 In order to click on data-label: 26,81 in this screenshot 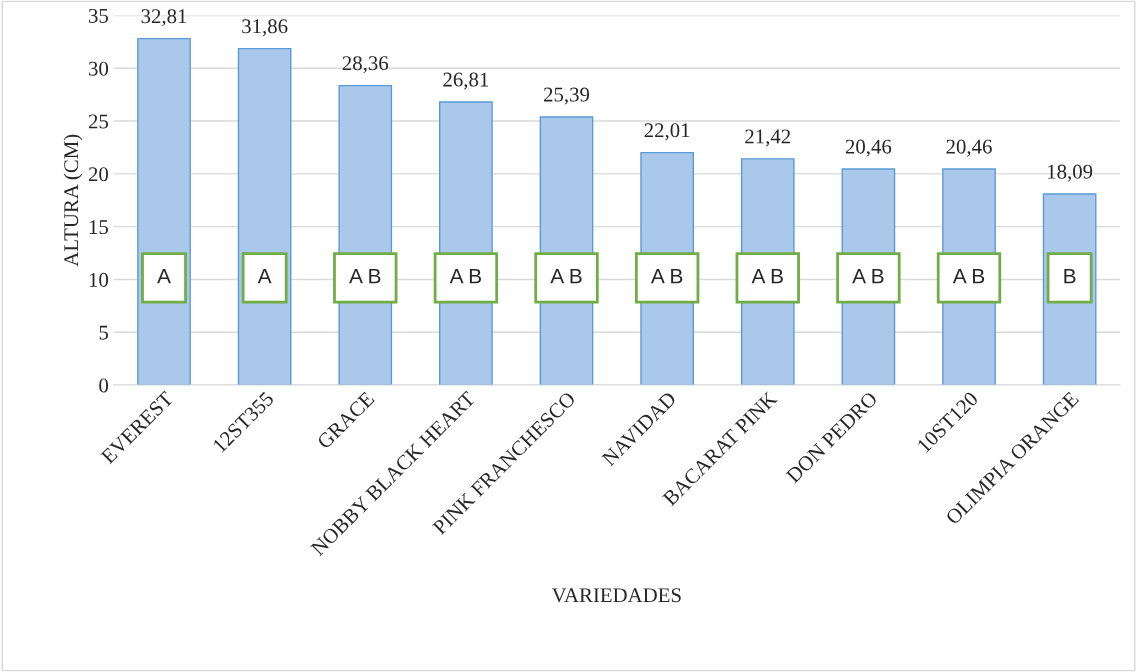, I will do `click(466, 81)`.